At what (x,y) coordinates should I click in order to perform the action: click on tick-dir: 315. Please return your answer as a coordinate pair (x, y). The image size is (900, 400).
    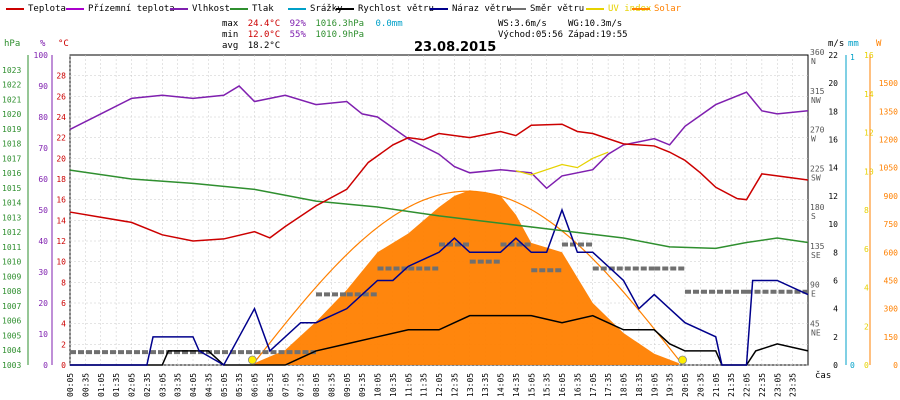
    Looking at the image, I should click on (817, 91).